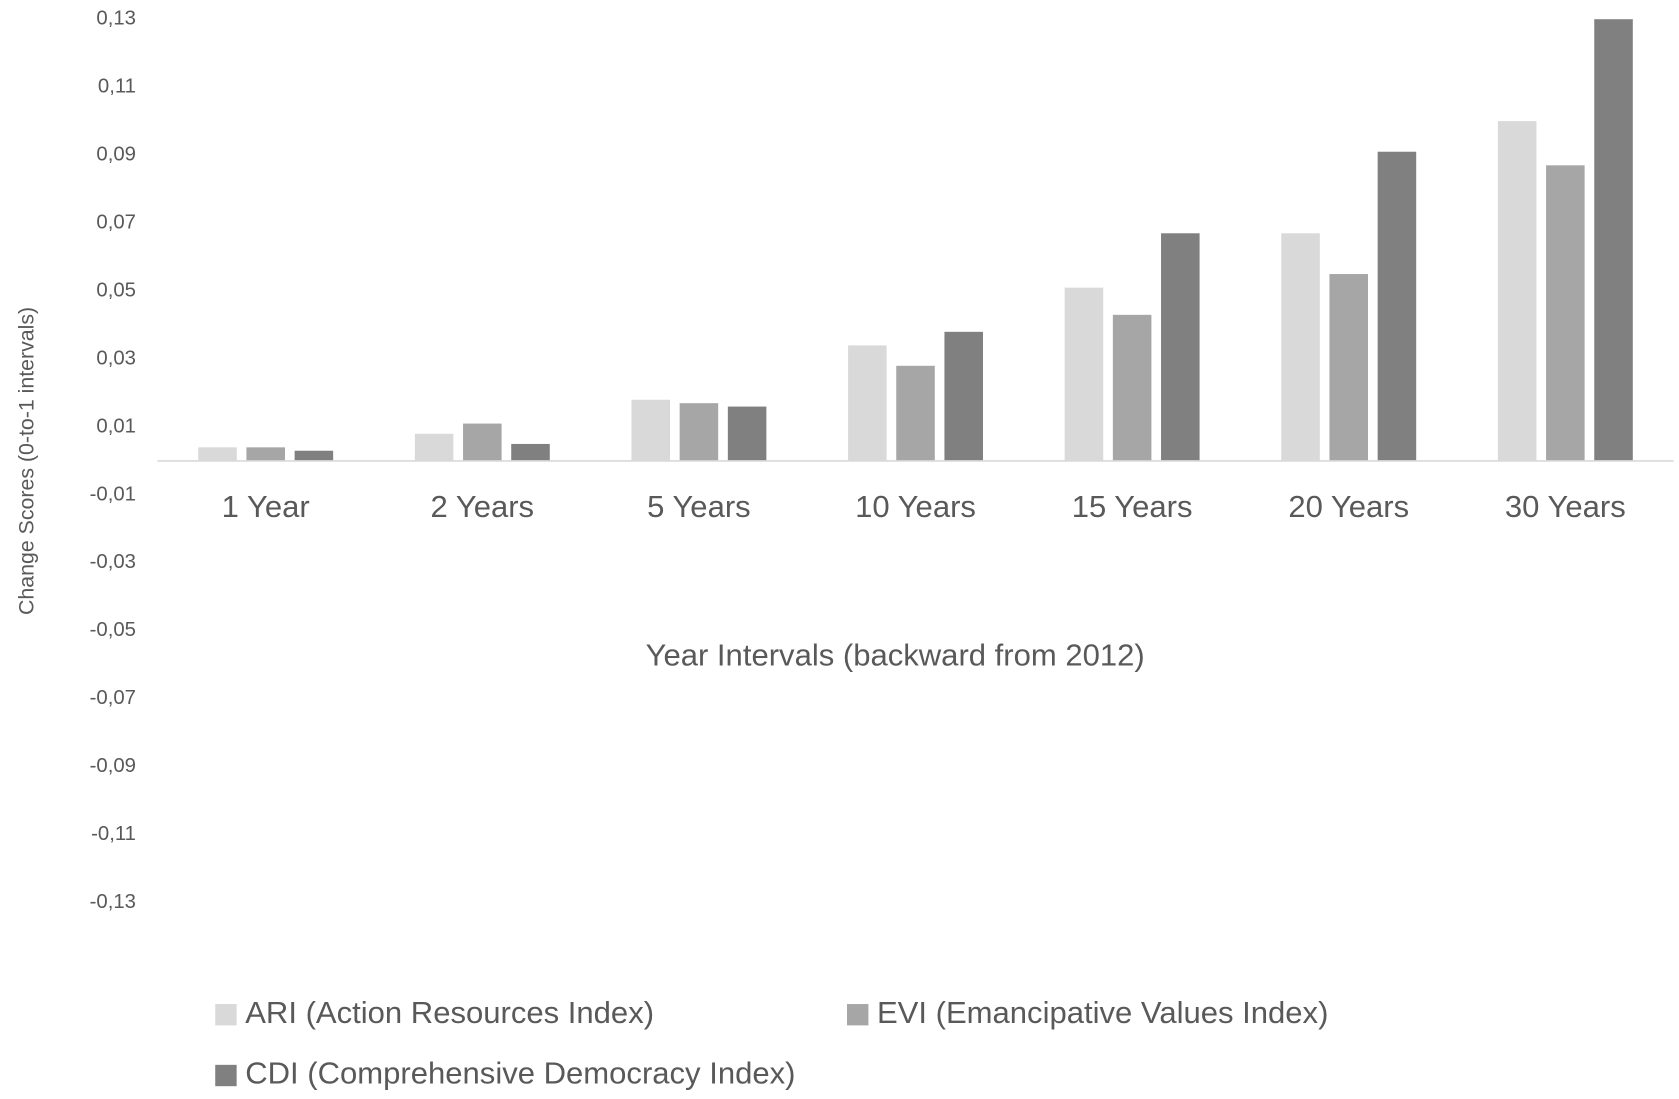 The image size is (1679, 1099). What do you see at coordinates (915, 506) in the screenshot?
I see `x-tick-label: 10 Years` at bounding box center [915, 506].